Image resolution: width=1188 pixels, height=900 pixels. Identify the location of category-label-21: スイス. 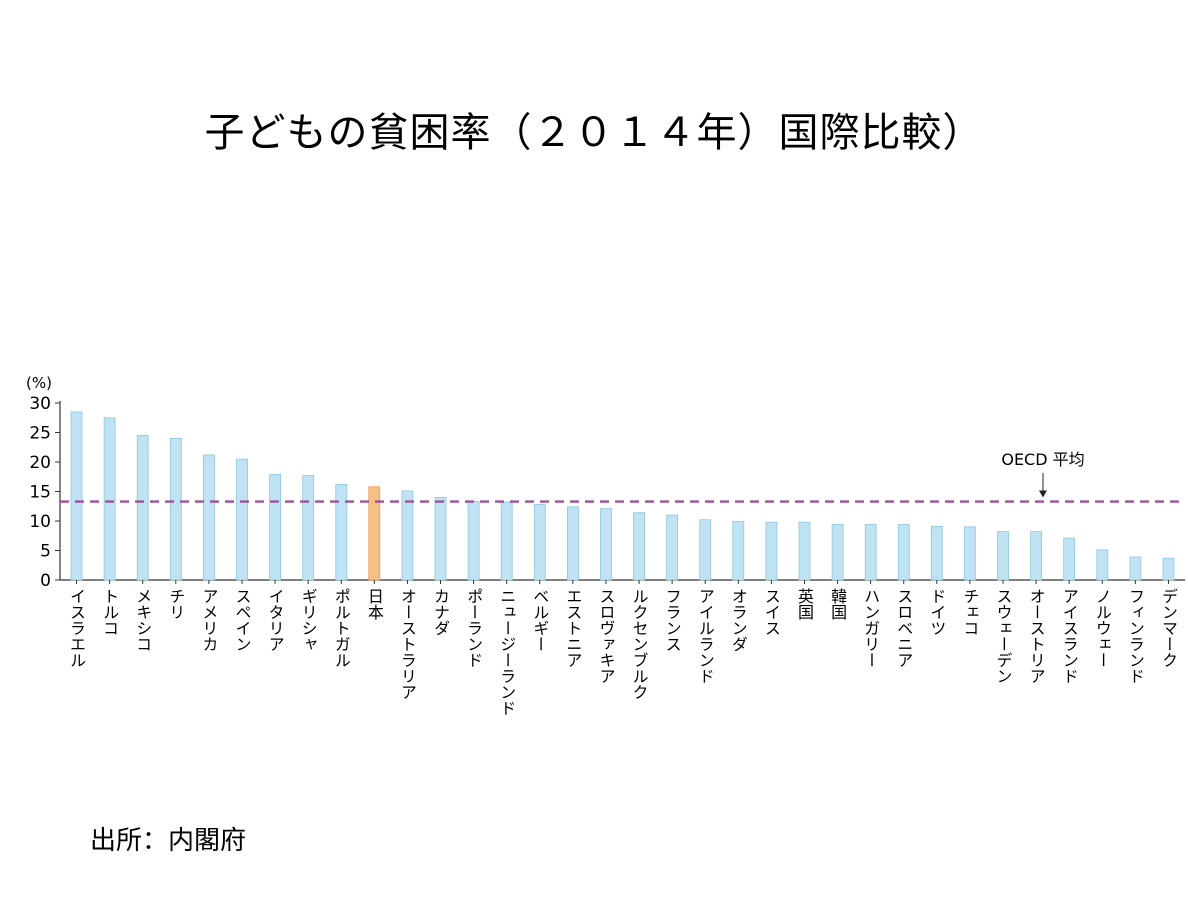
(771, 612).